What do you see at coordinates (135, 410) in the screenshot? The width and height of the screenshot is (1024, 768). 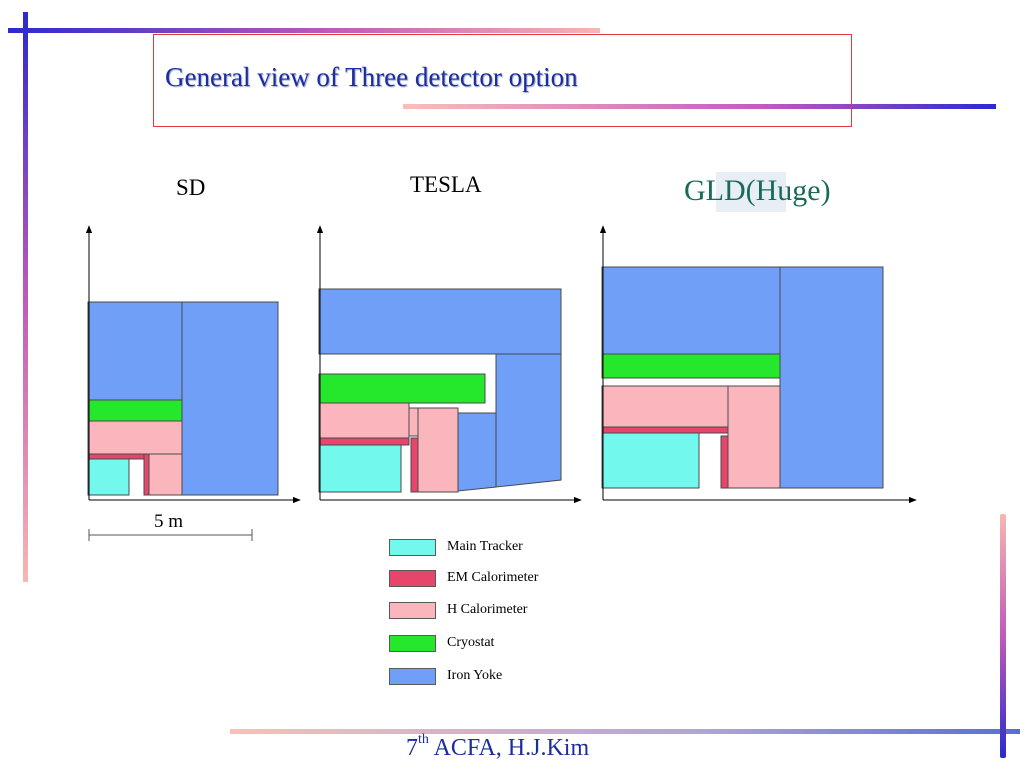 I see `sd-cryostat` at bounding box center [135, 410].